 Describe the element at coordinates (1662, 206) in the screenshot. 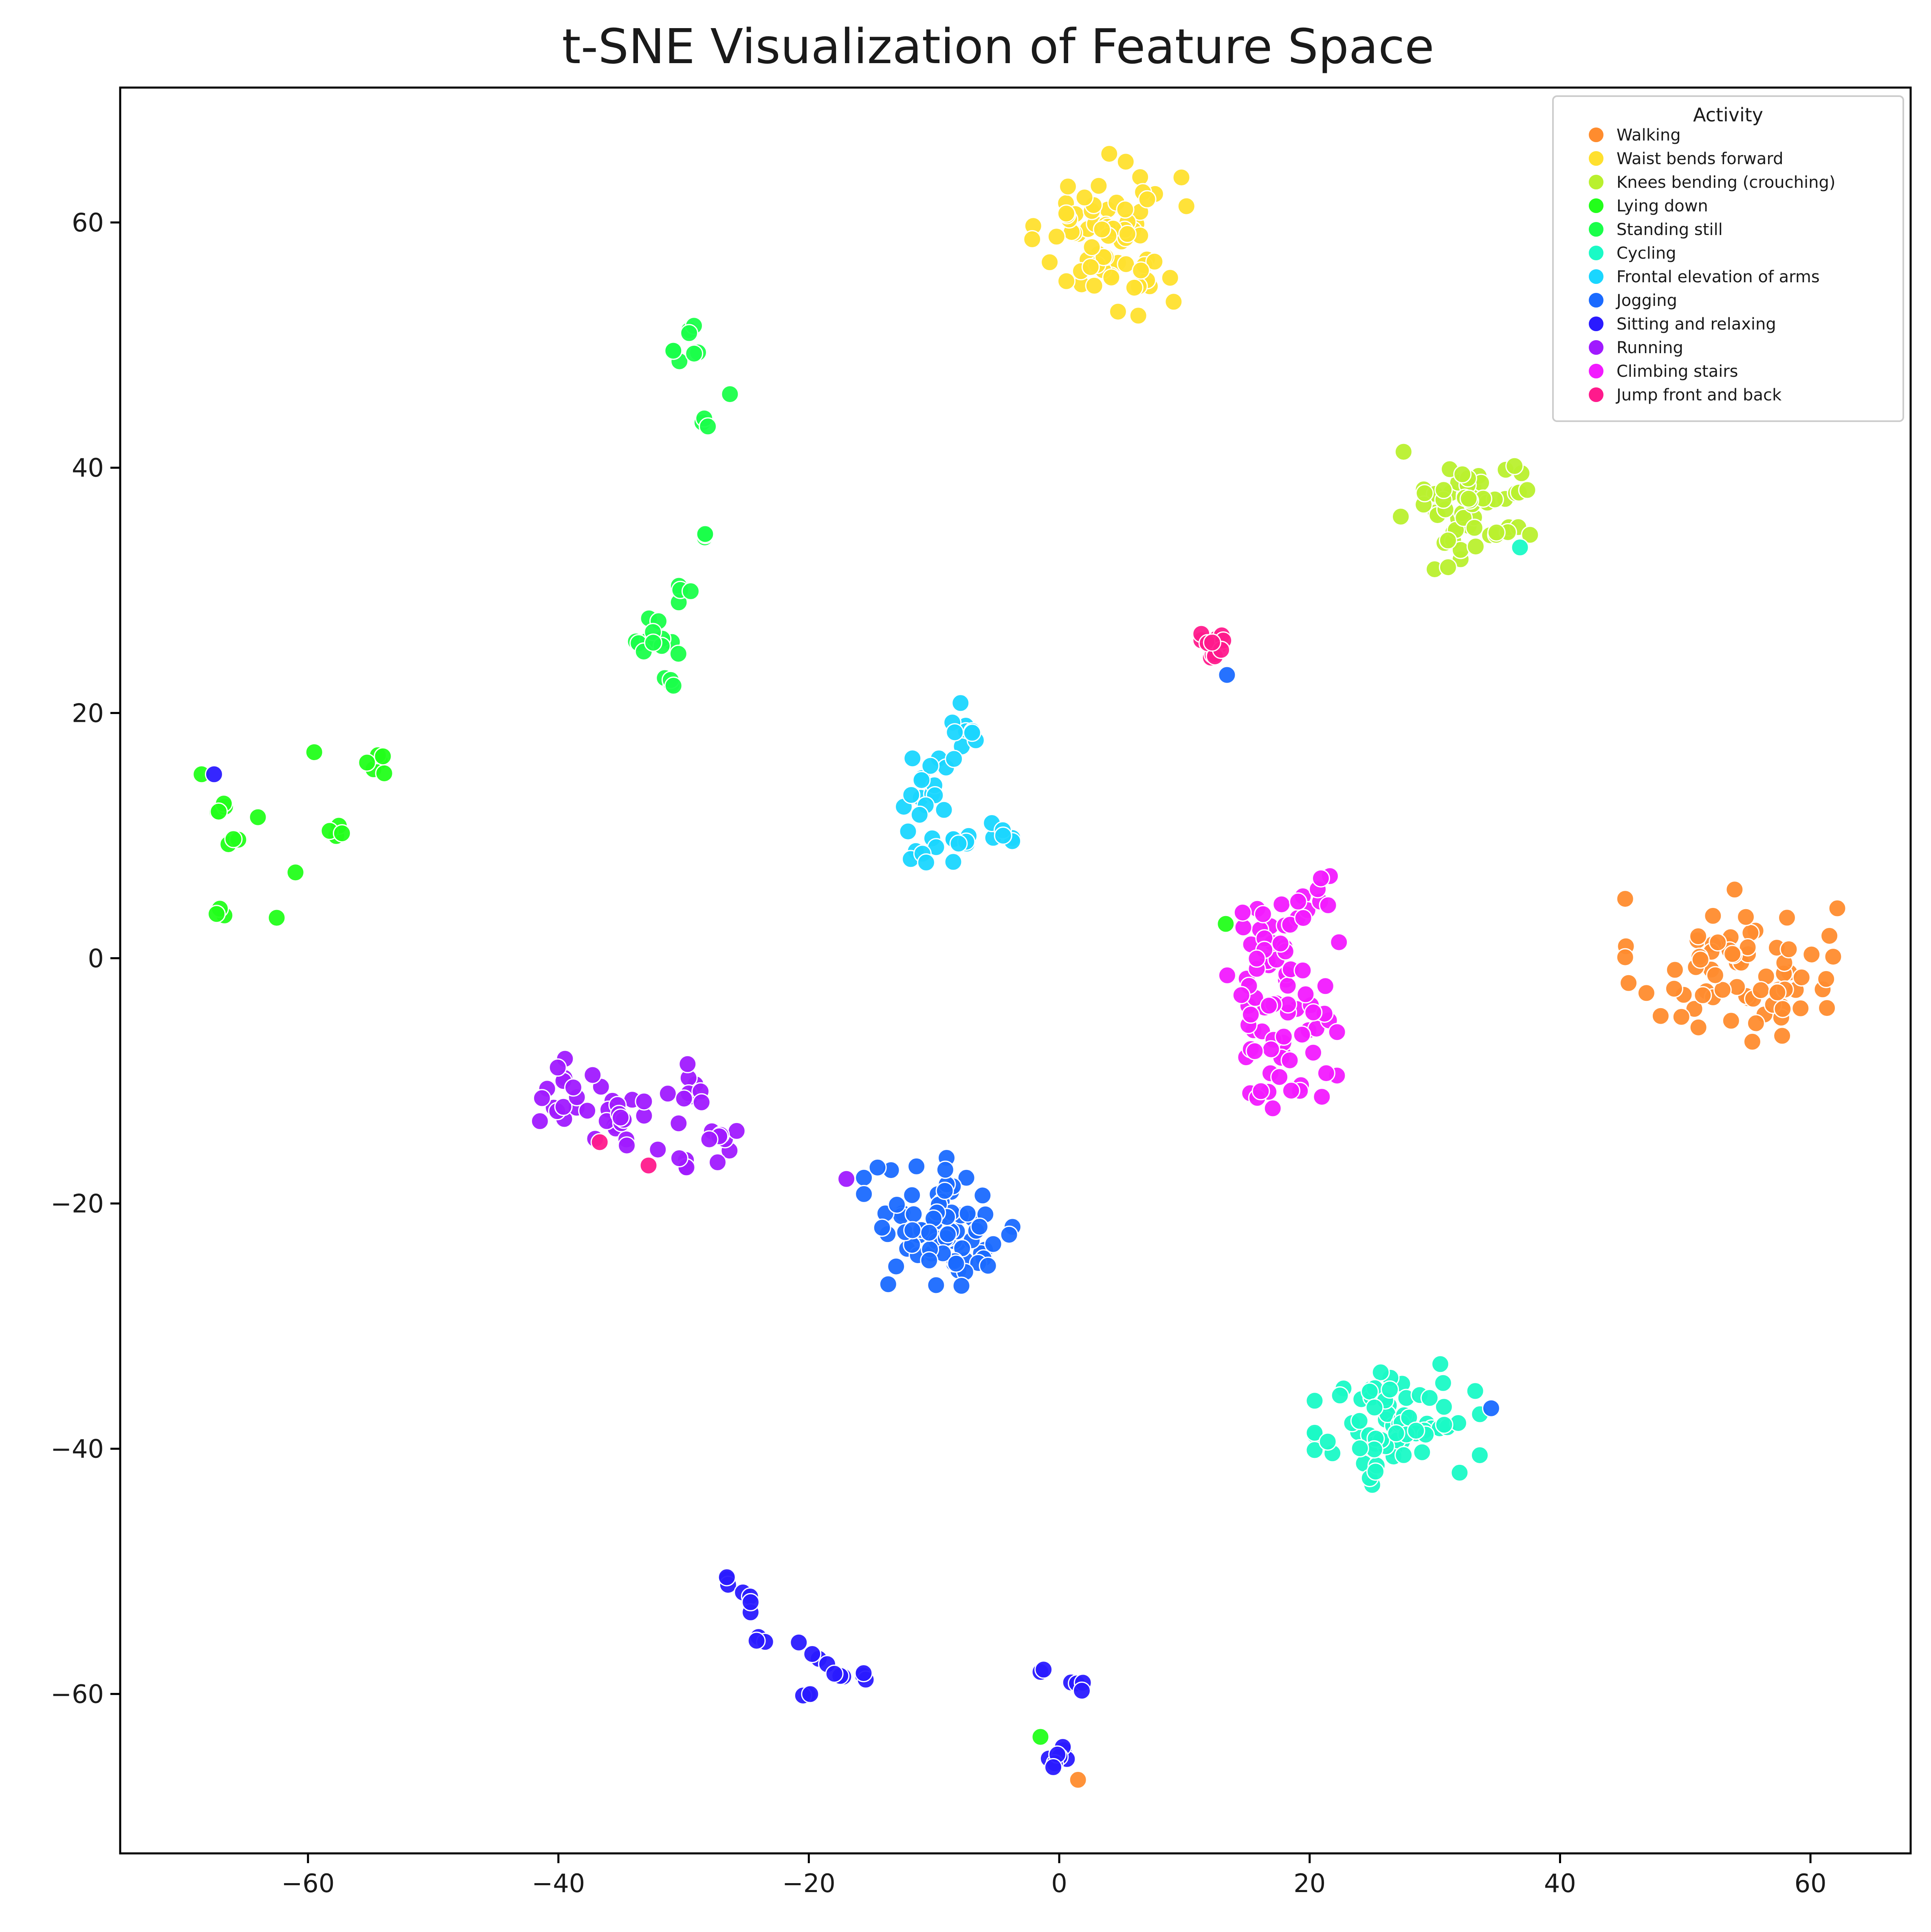

I see `legend-label: Lying down` at that location.